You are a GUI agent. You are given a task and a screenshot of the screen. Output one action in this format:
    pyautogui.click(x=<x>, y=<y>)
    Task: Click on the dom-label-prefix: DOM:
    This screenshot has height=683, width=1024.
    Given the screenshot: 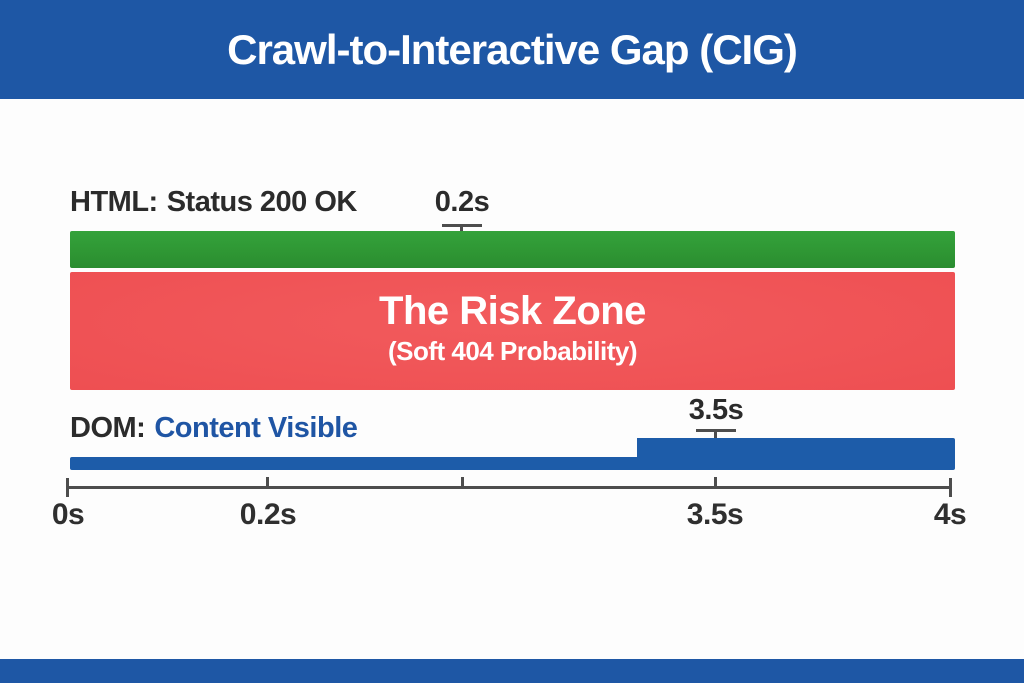 What is the action you would take?
    pyautogui.click(x=108, y=428)
    